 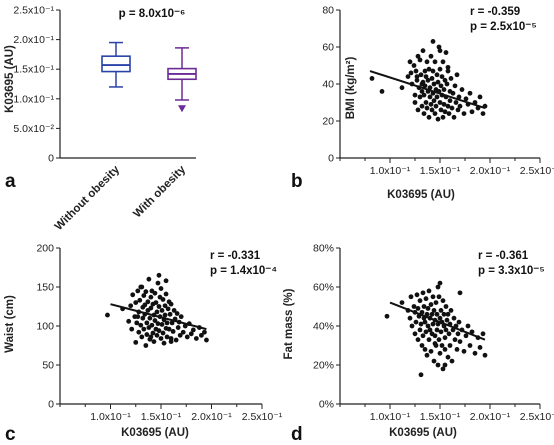 I want to click on y-tick-label: 5.0x10⁻², so click(x=33, y=129).